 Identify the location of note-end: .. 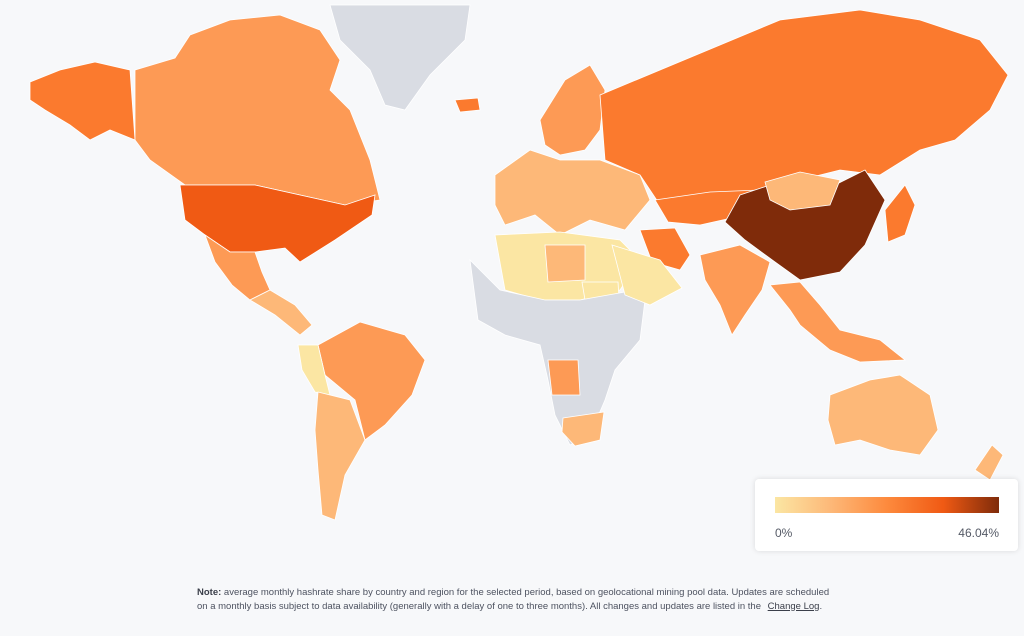
(821, 606).